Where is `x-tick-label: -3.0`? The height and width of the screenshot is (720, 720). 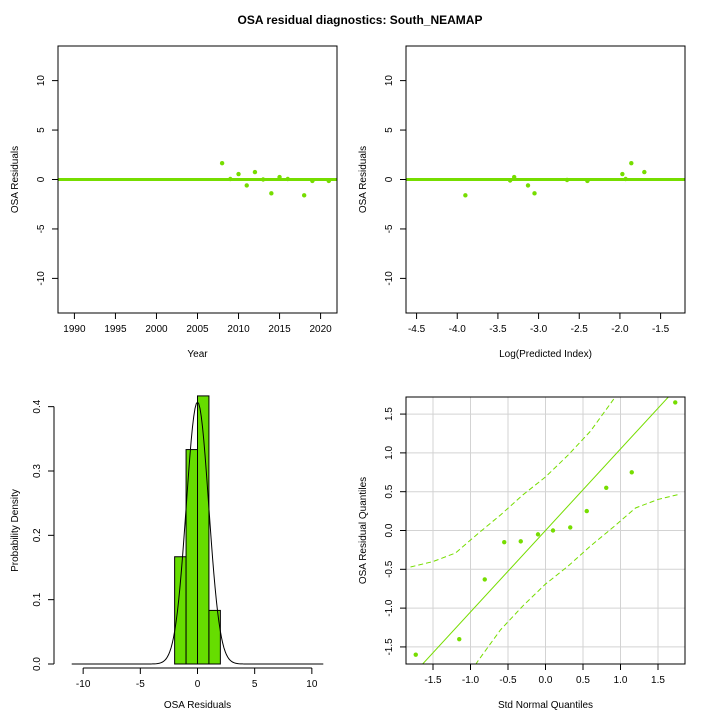 x-tick-label: -3.0 is located at coordinates (539, 329).